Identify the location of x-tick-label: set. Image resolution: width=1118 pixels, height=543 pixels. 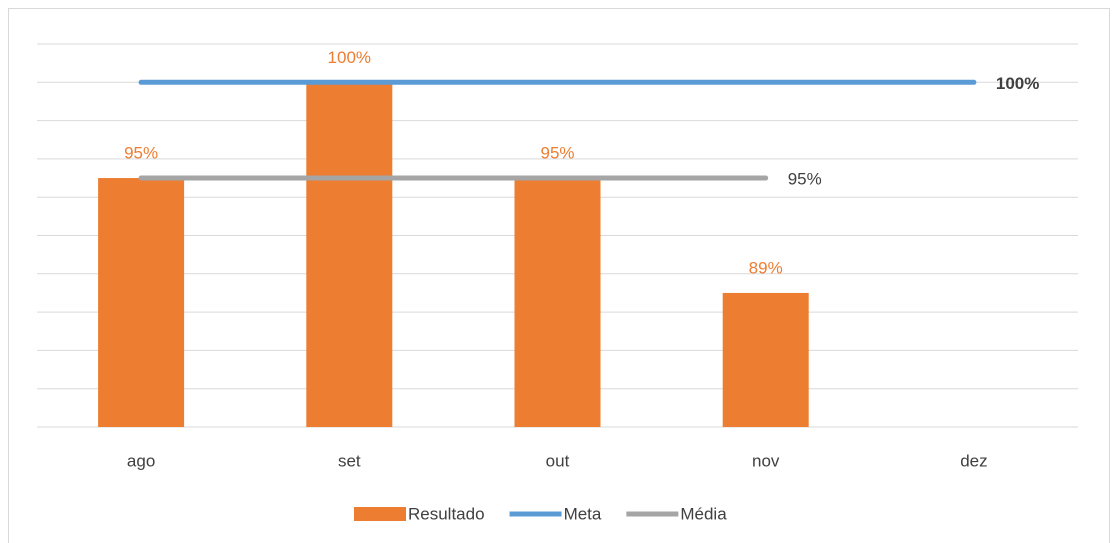
(349, 460).